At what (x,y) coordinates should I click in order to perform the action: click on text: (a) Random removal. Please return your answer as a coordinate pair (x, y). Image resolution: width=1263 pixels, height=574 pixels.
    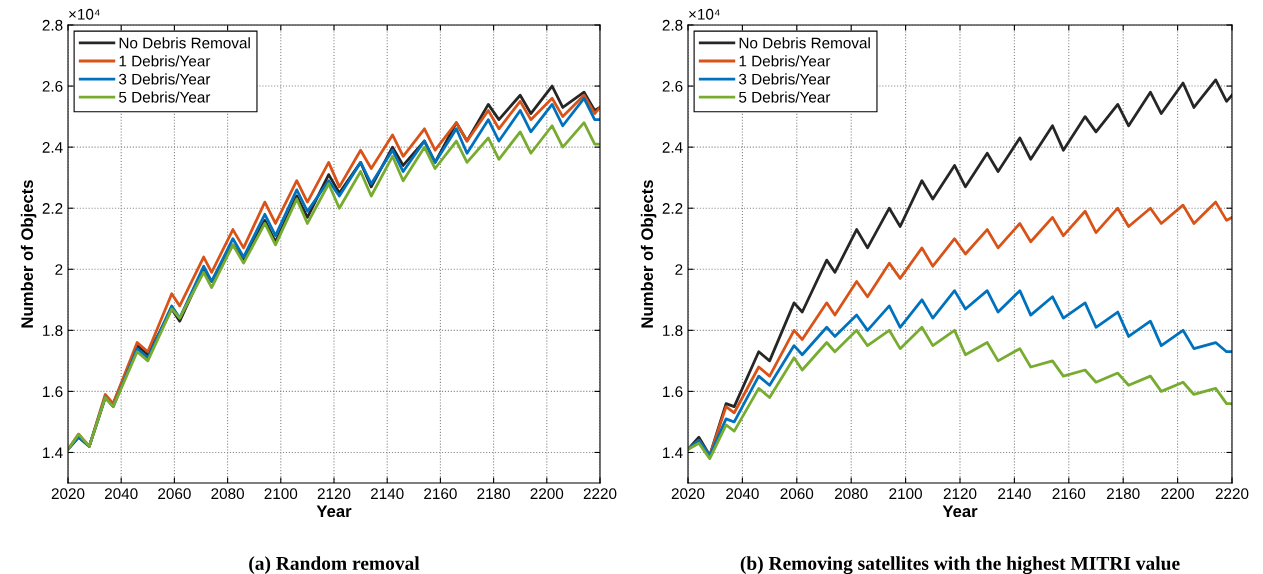
    Looking at the image, I should click on (334, 565).